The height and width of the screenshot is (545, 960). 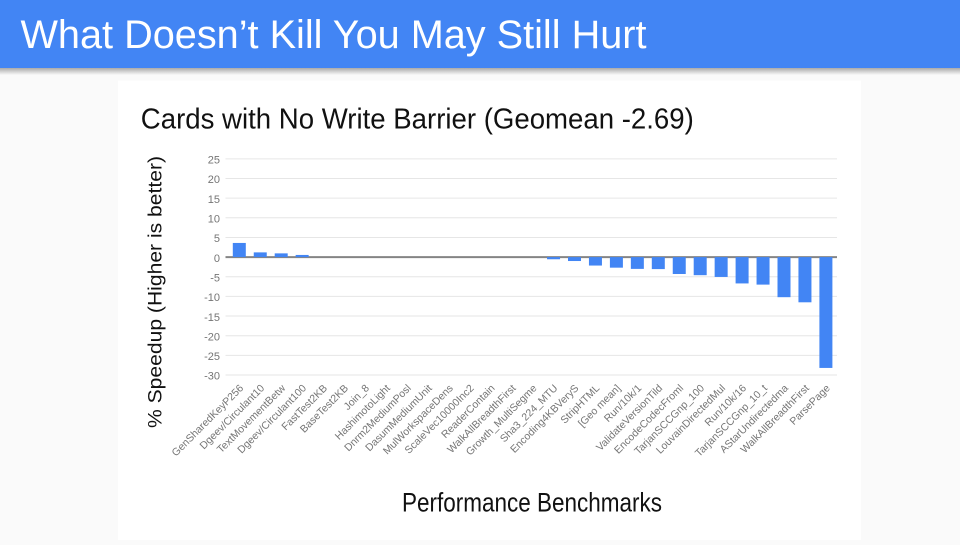 What do you see at coordinates (217, 239) in the screenshot?
I see `svg-text: 5` at bounding box center [217, 239].